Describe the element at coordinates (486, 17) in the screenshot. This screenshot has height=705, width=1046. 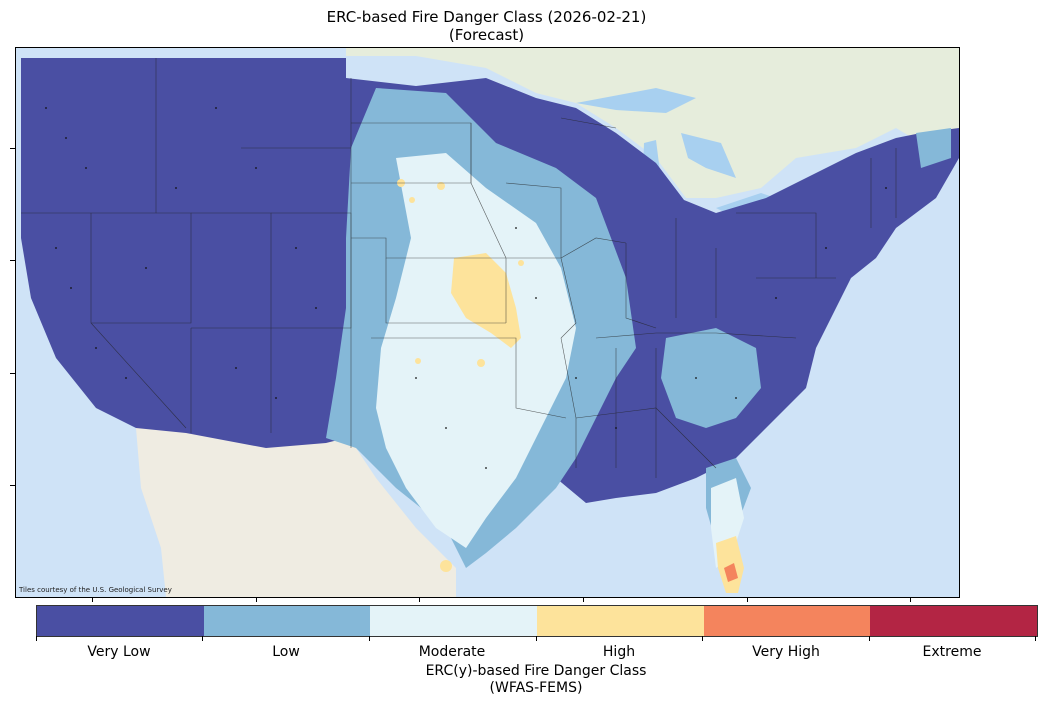
I see `chart-title-line1: ERC-based Fire Danger Class (2026-02-21)` at that location.